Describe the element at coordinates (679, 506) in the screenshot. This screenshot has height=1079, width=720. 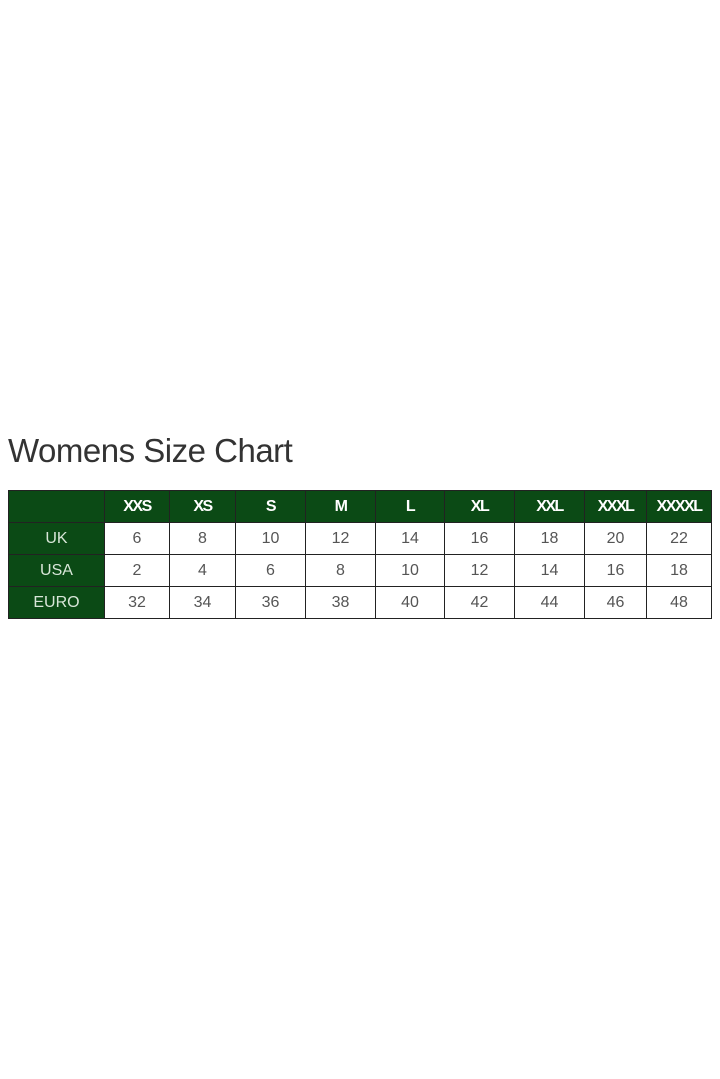
I see `column-header-xxxxl: XXXXL` at that location.